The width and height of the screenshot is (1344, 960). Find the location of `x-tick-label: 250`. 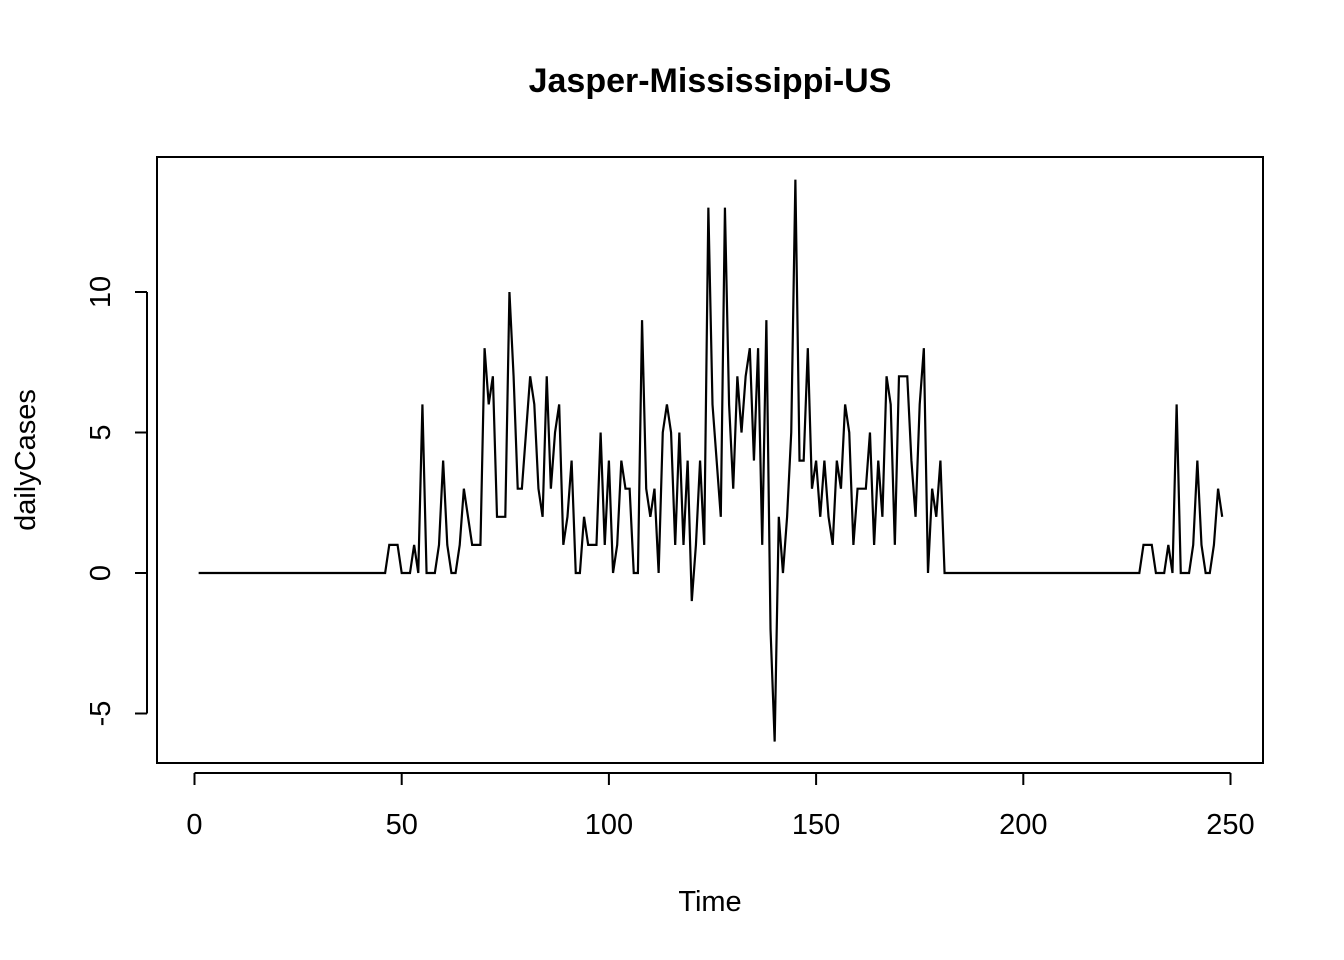

x-tick-label: 250 is located at coordinates (1230, 825).